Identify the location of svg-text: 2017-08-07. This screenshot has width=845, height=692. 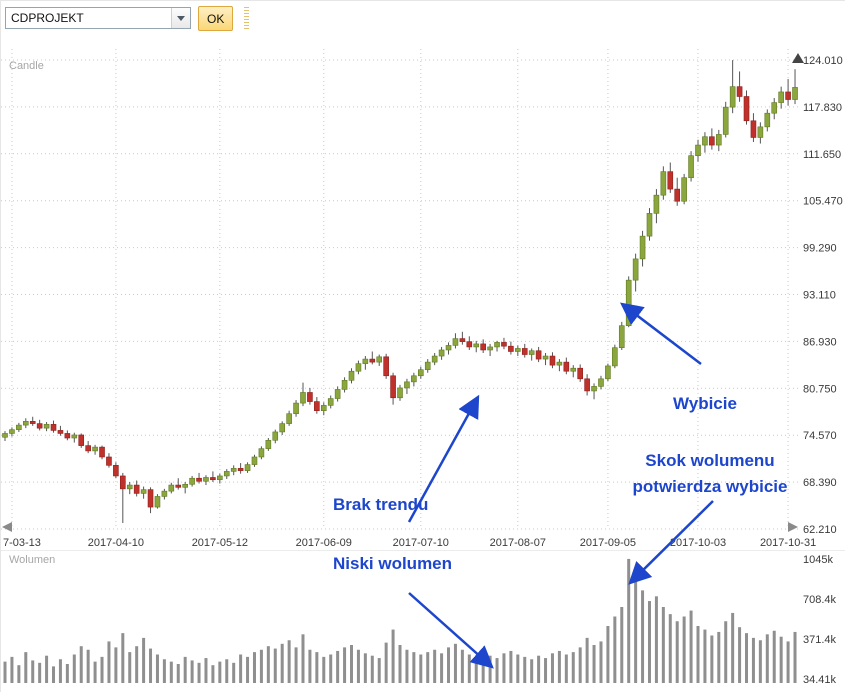
(518, 543).